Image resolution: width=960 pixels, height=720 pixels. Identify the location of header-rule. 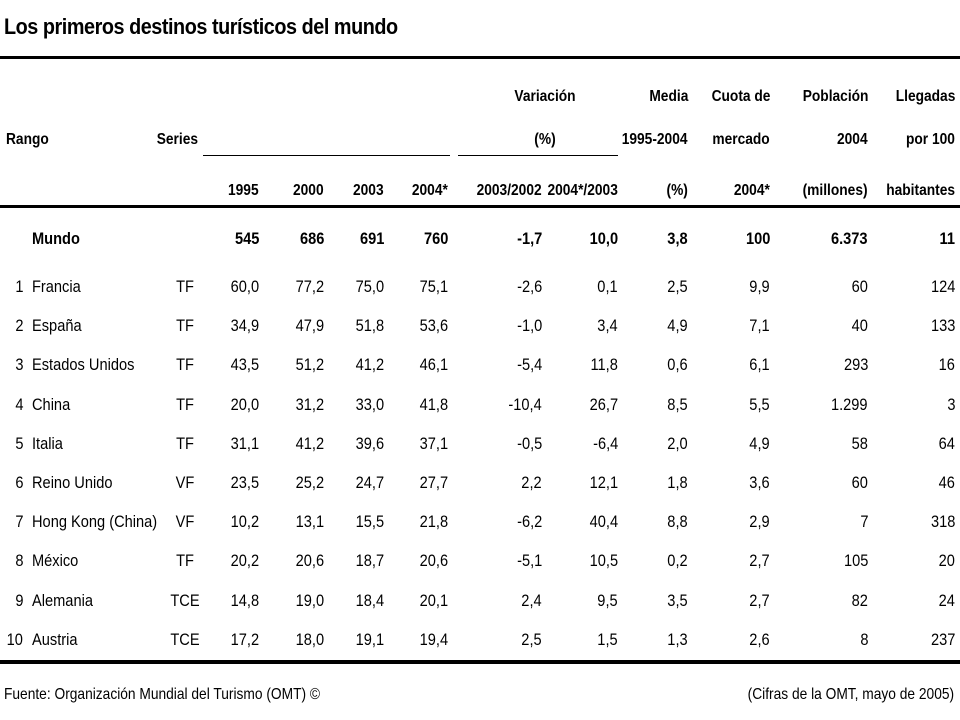
(480, 206).